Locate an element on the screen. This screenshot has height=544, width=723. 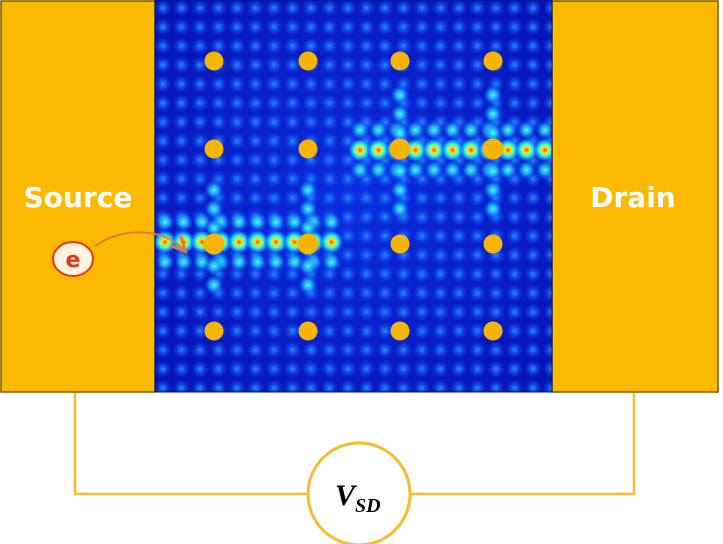
electron-injection-arrow is located at coordinates (139, 240).